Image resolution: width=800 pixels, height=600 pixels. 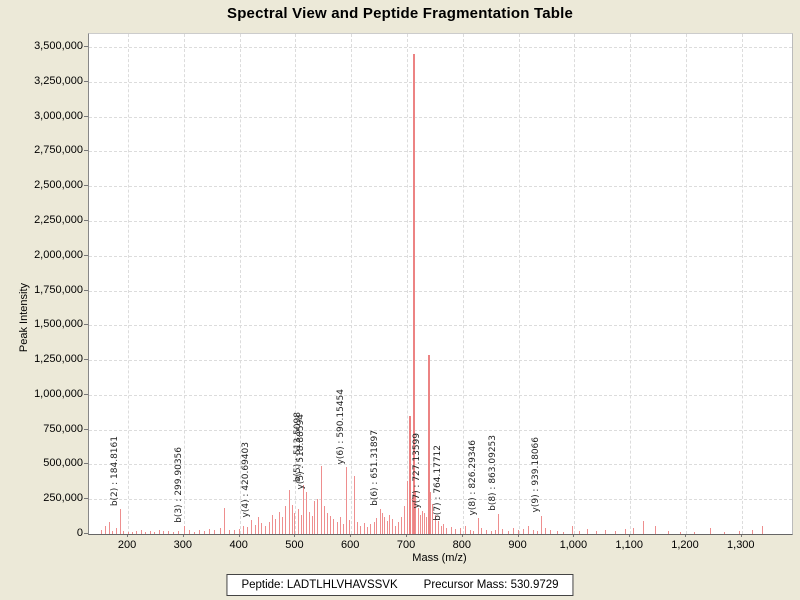 I want to click on y-tick-label: 1,500,000, so click(x=58, y=324).